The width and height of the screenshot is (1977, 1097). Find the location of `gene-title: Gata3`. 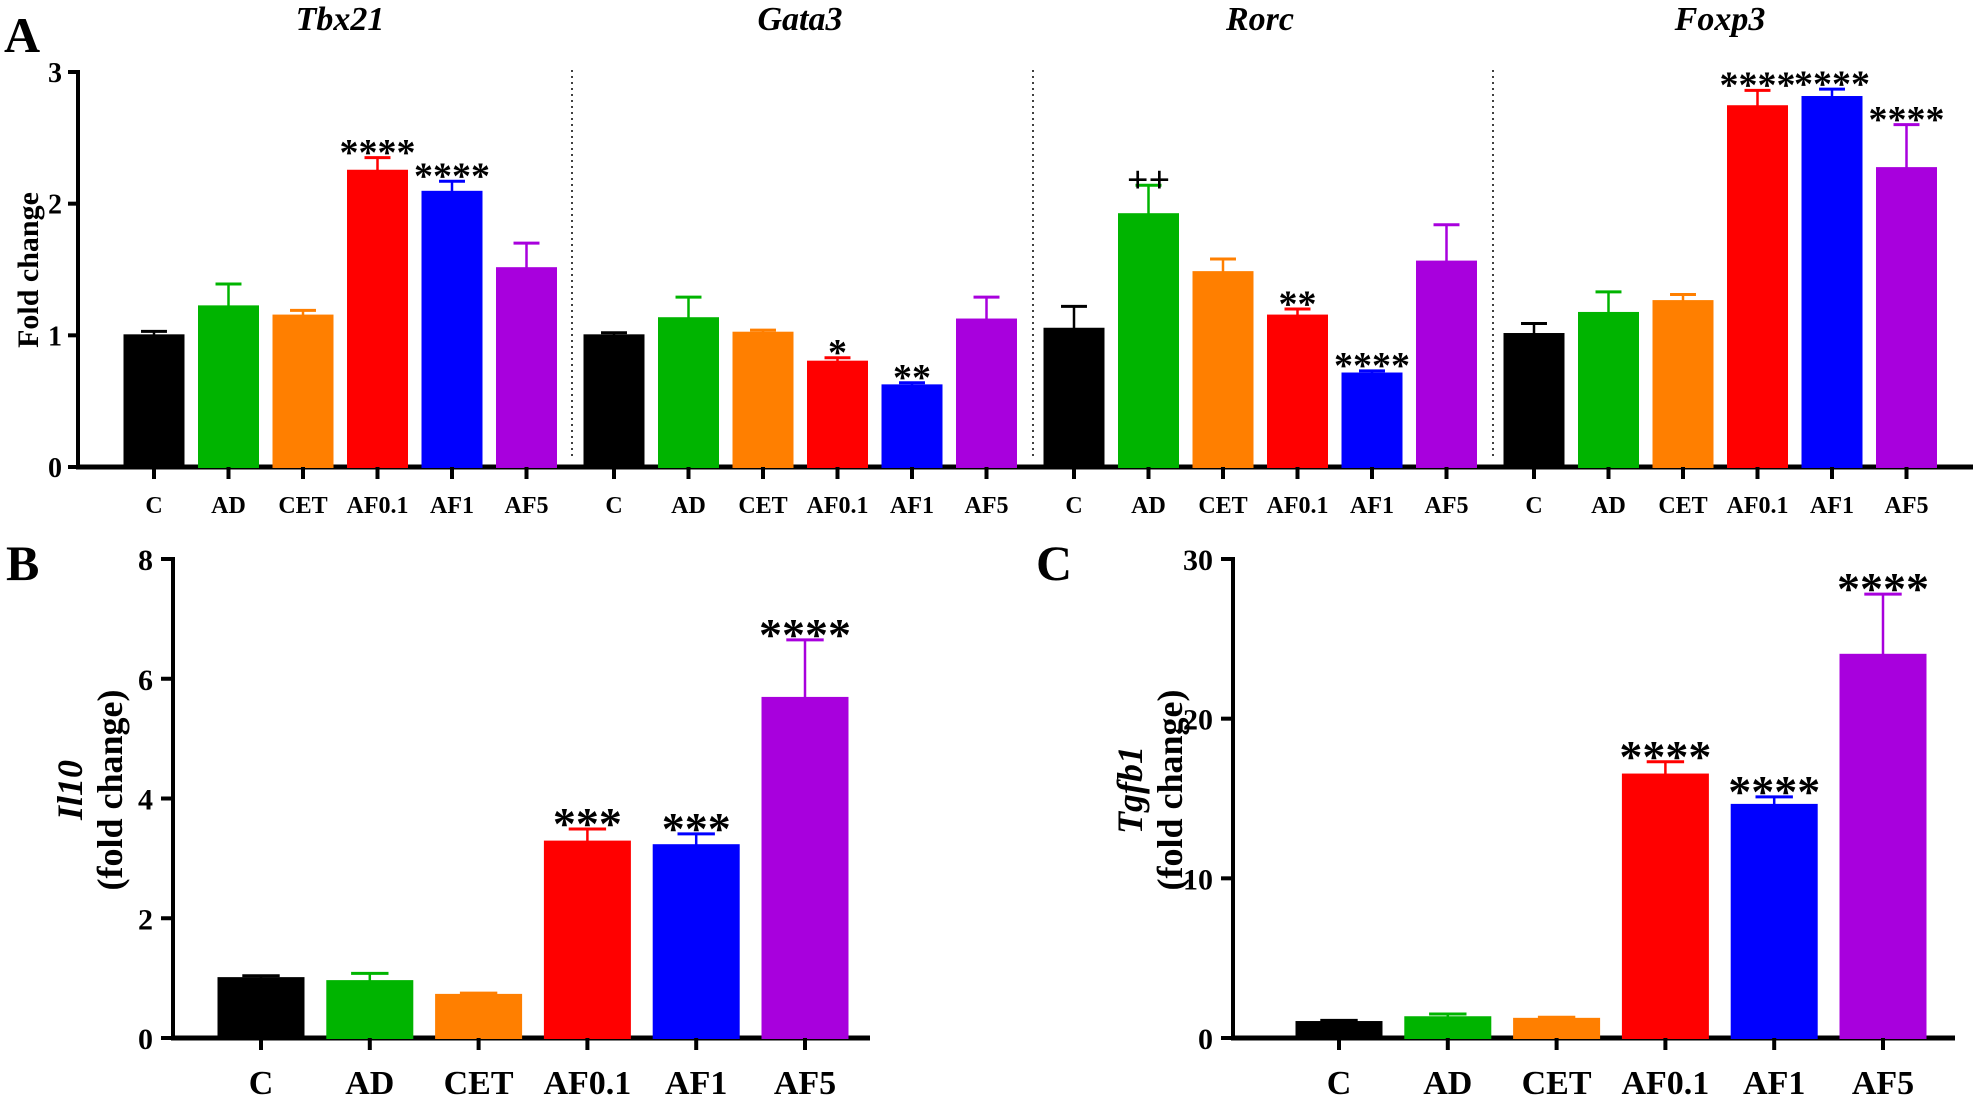

gene-title: Gata3 is located at coordinates (800, 19).